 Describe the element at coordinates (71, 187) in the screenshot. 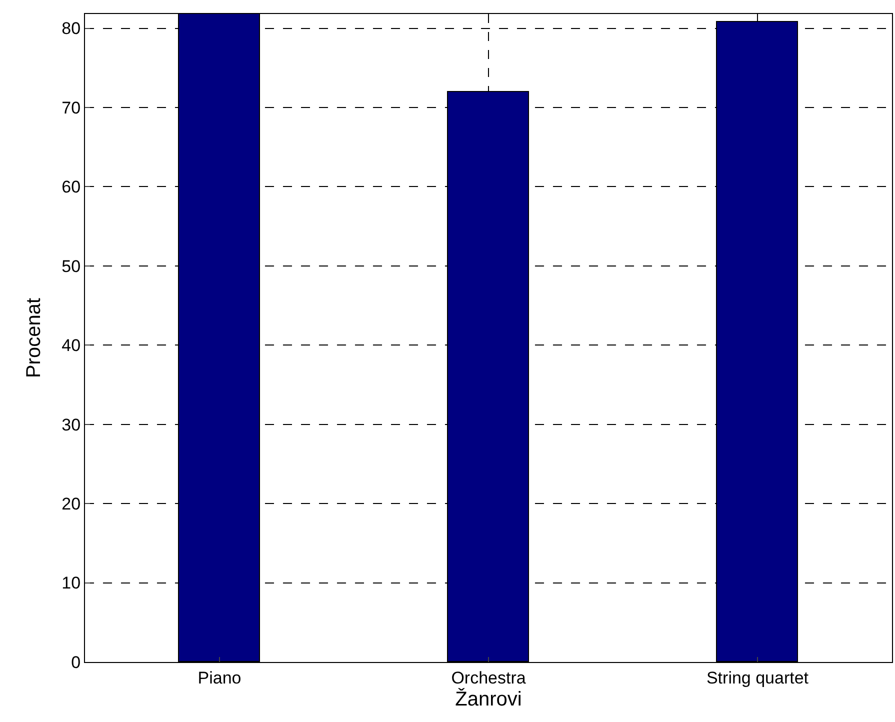

I see `y-tick-label: 60` at that location.